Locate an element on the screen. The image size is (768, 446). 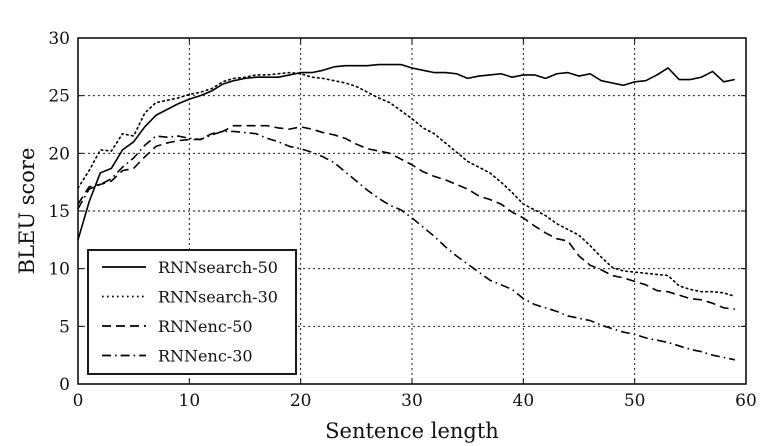
x-tick-label: 10 is located at coordinates (190, 401).